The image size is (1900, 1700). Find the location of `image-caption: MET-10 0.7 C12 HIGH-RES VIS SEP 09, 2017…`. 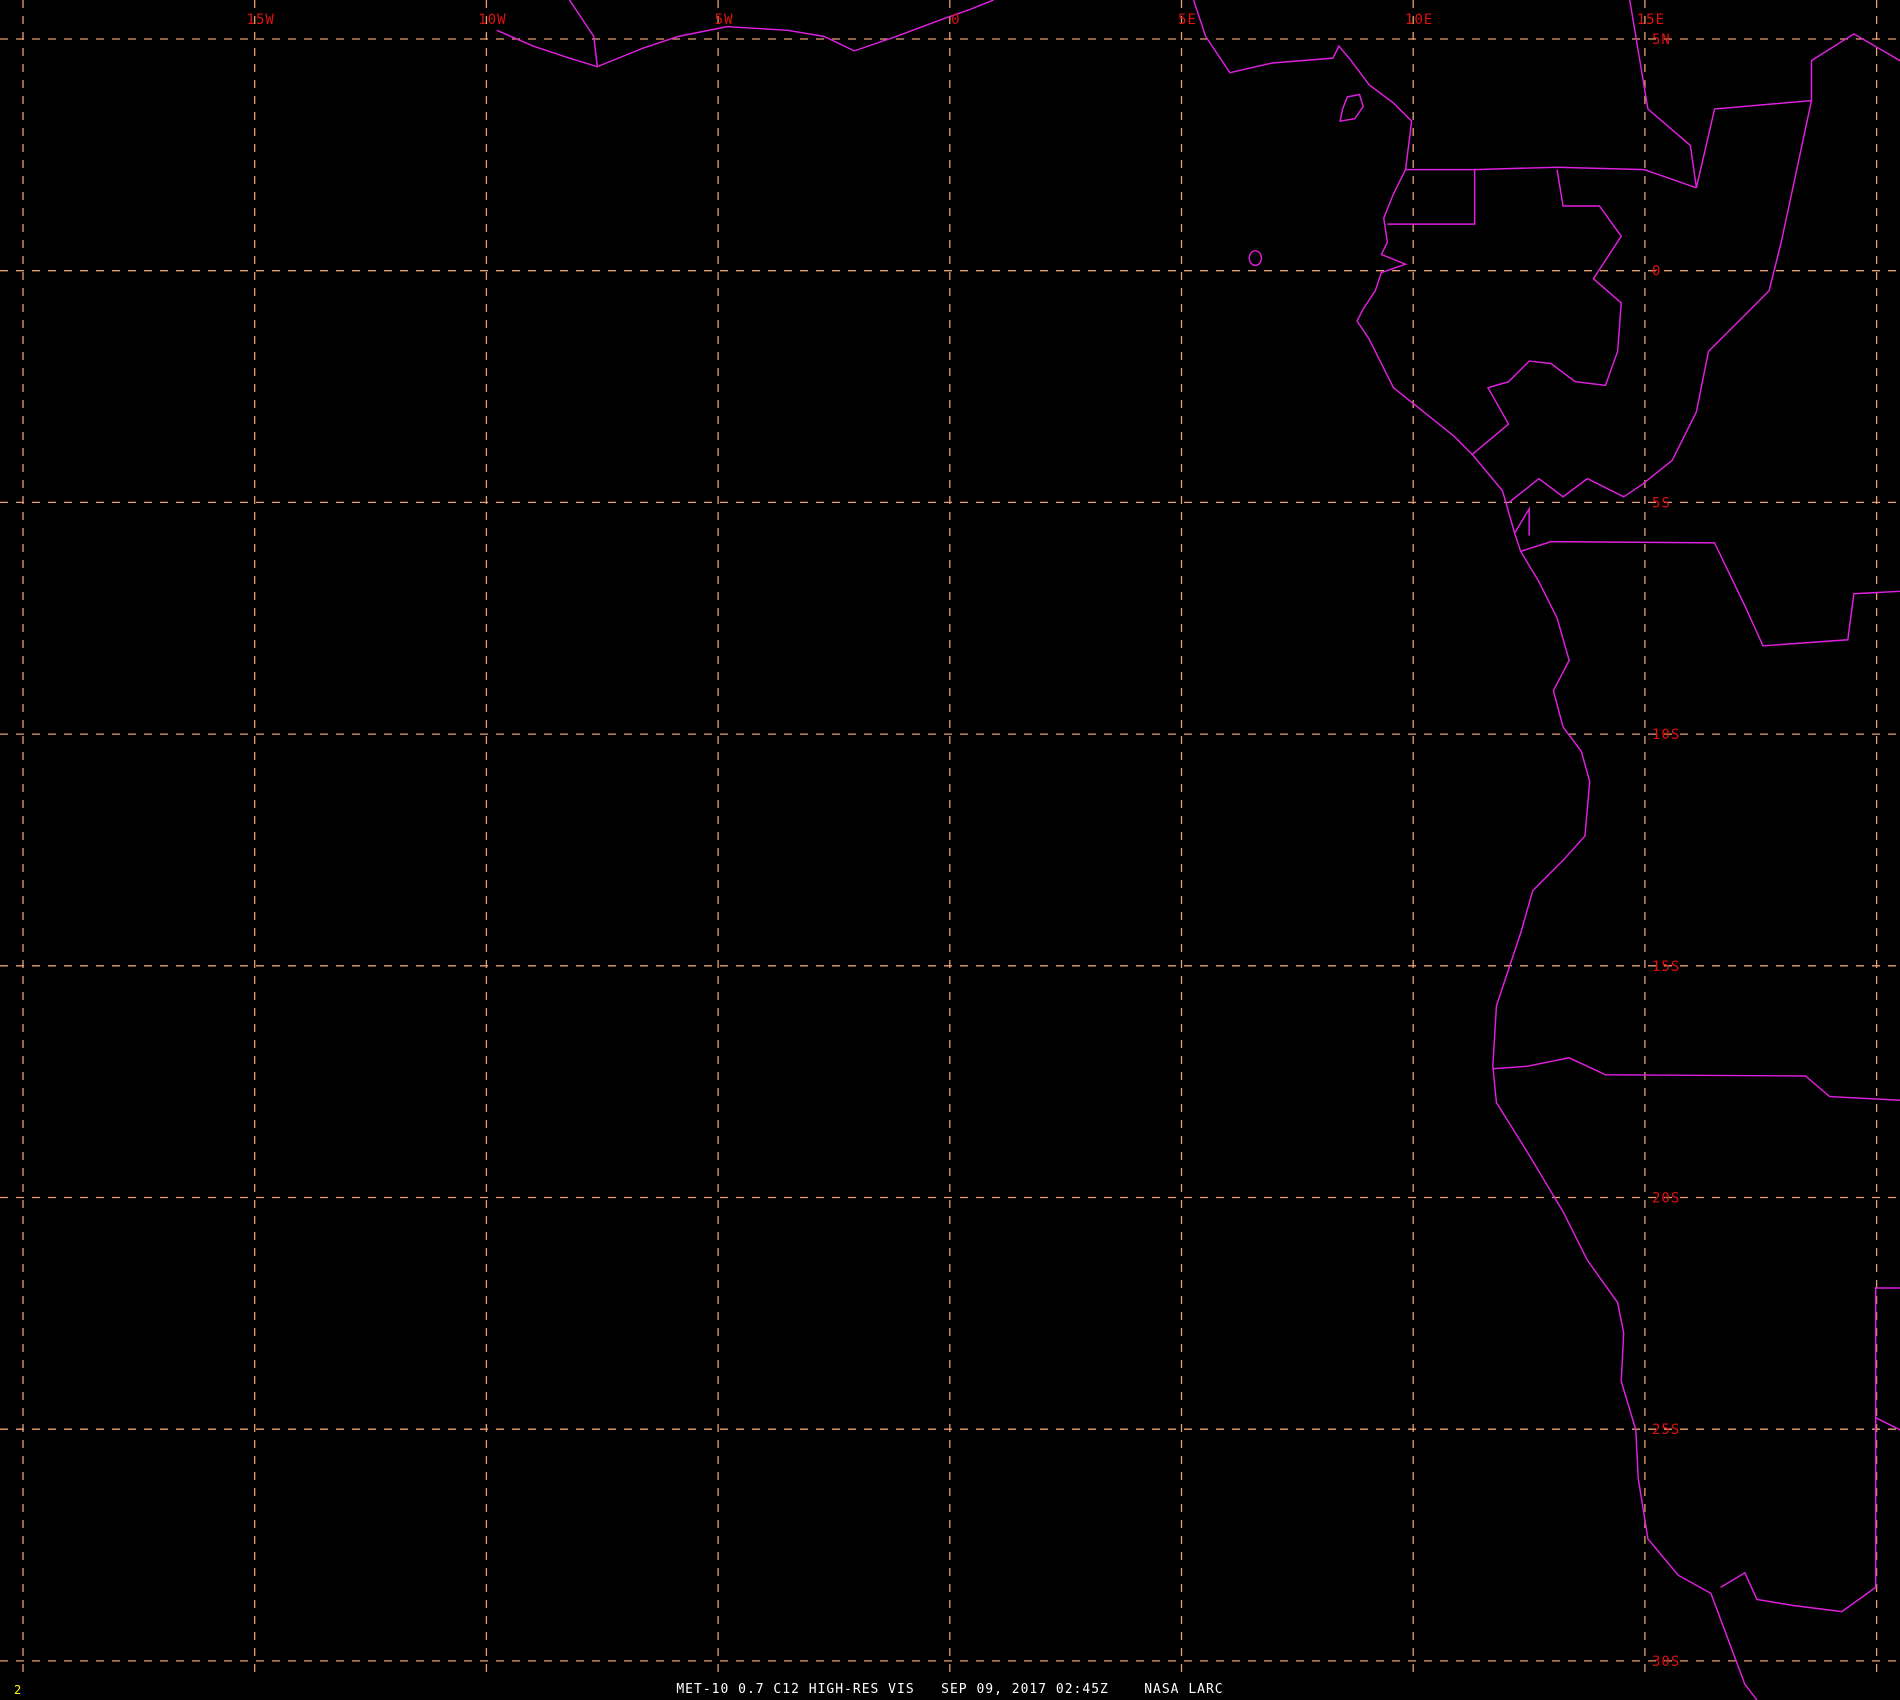

image-caption: MET-10 0.7 C12 HIGH-RES VIS SEP 09, 2017… is located at coordinates (950, 1689).